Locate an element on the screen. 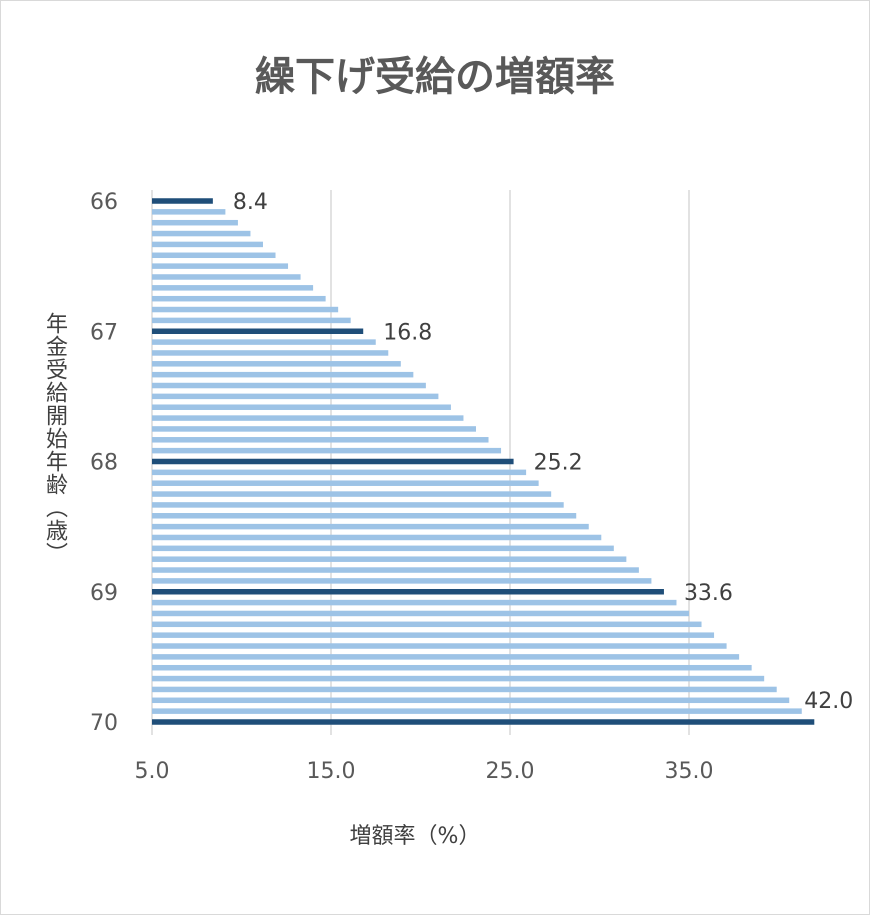 The width and height of the screenshot is (870, 915). data-label: 33.6 is located at coordinates (708, 593).